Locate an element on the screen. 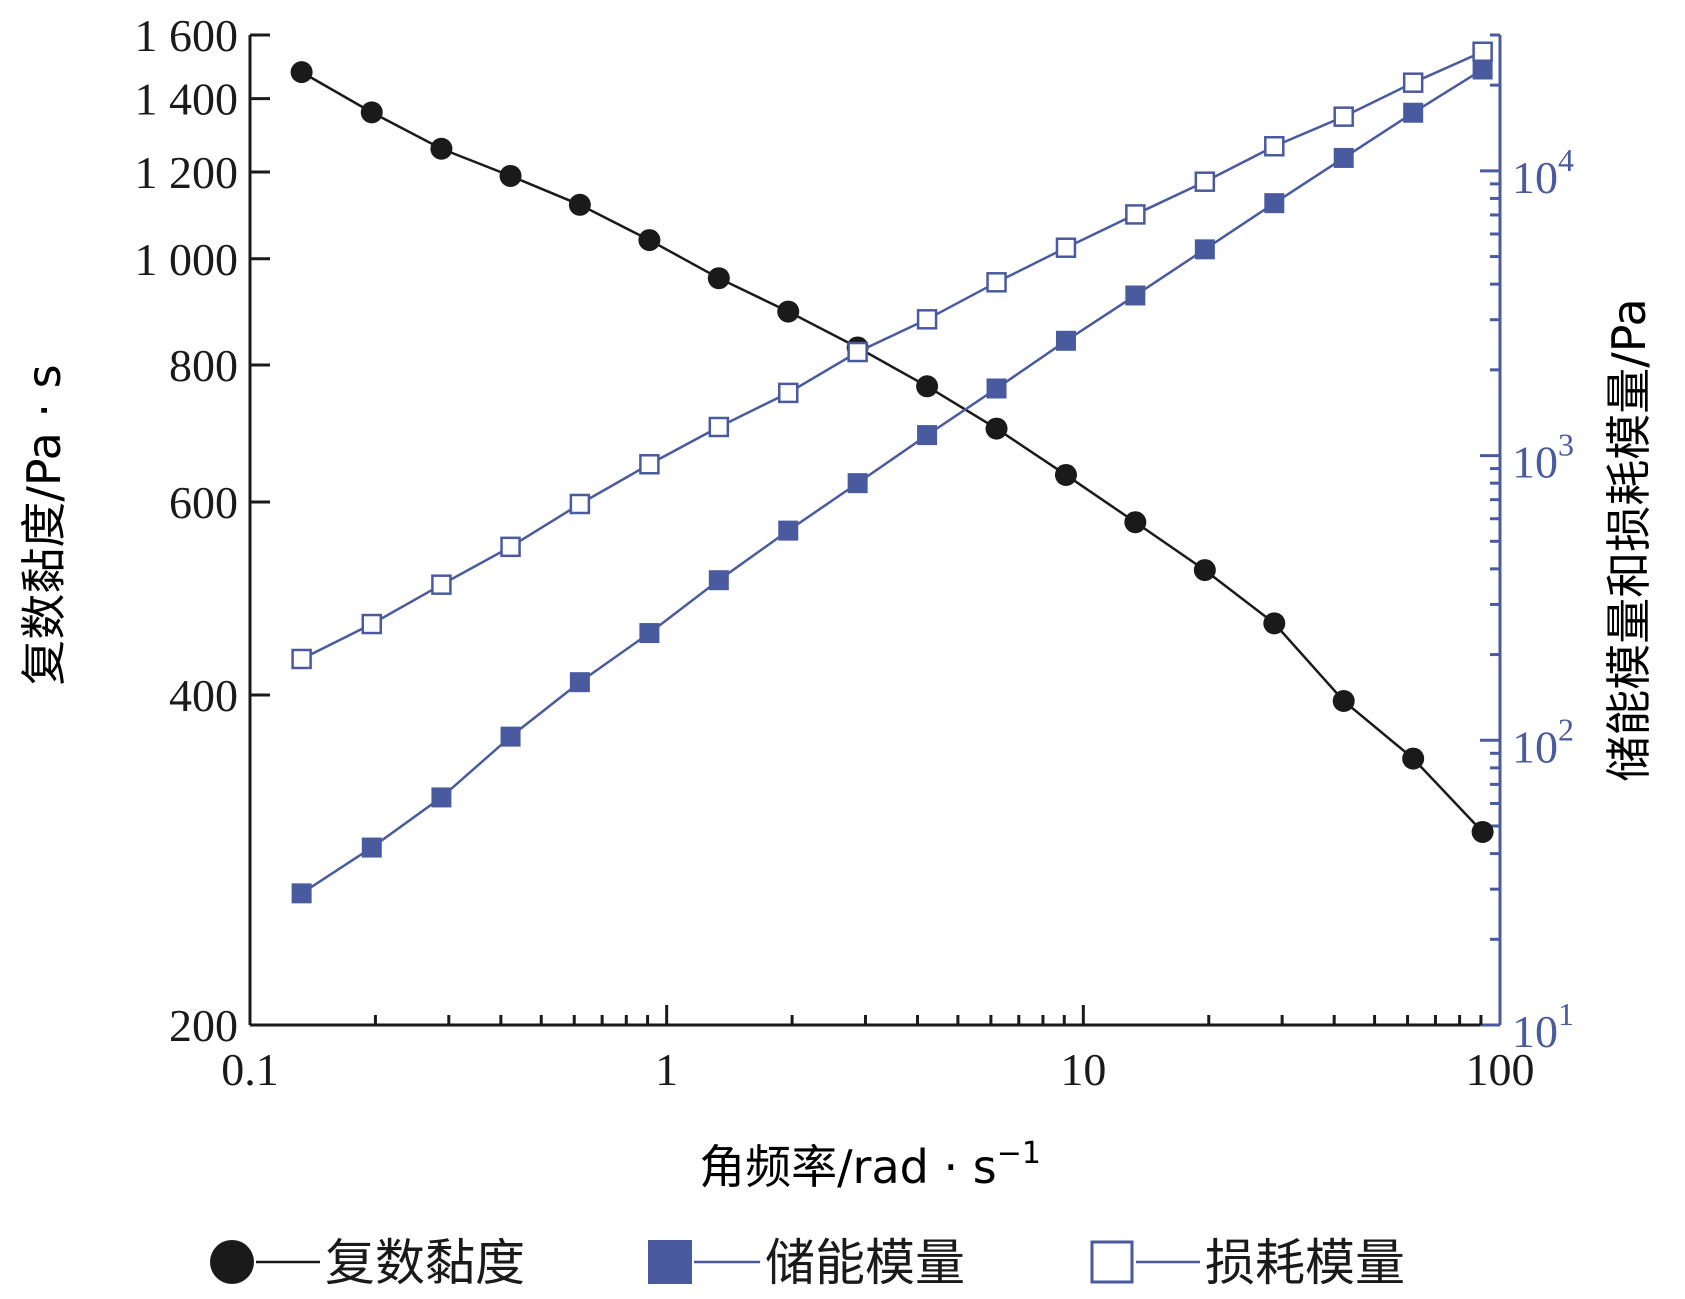  left-tick-label: 1 000 is located at coordinates (187, 259).